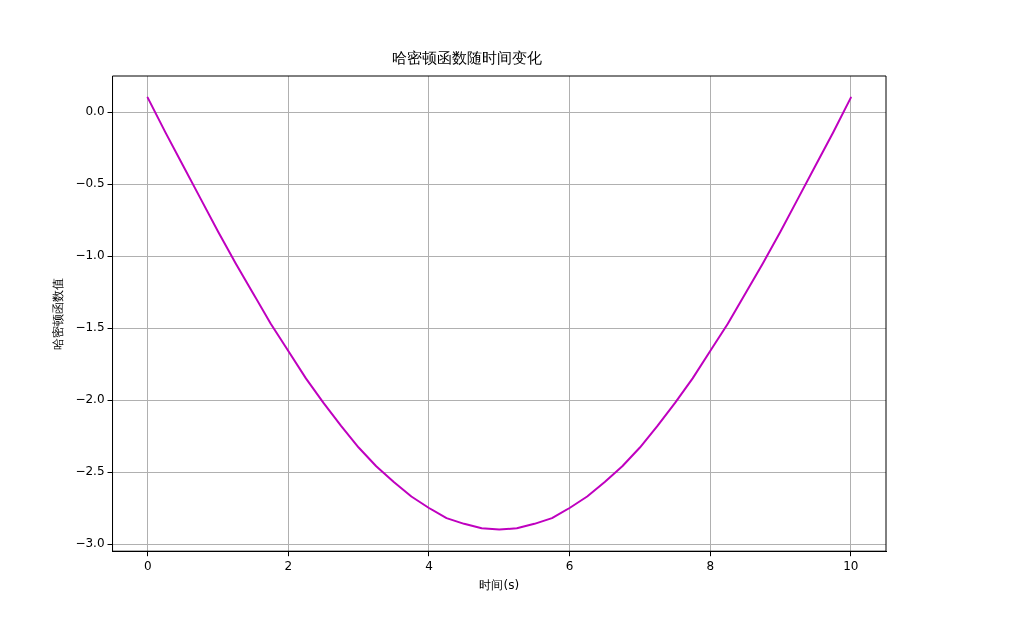  I want to click on x-axis-title: 时间(s), so click(499, 584).